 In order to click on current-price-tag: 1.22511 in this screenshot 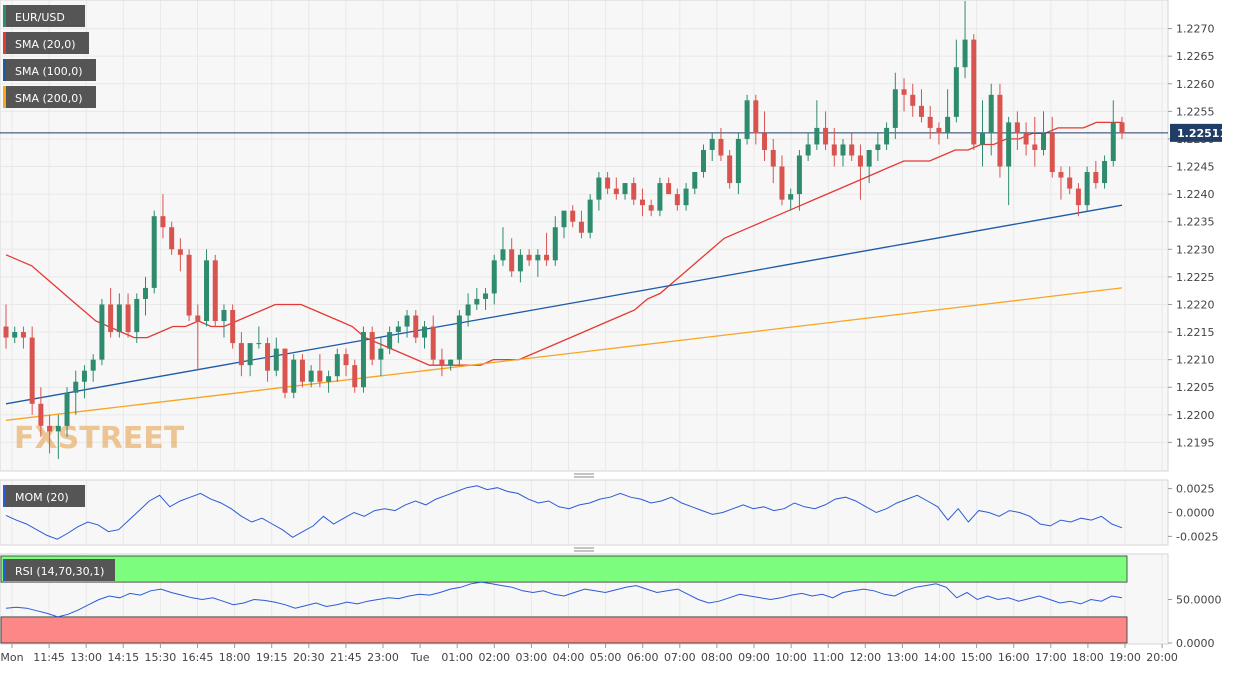, I will do `click(1198, 132)`.